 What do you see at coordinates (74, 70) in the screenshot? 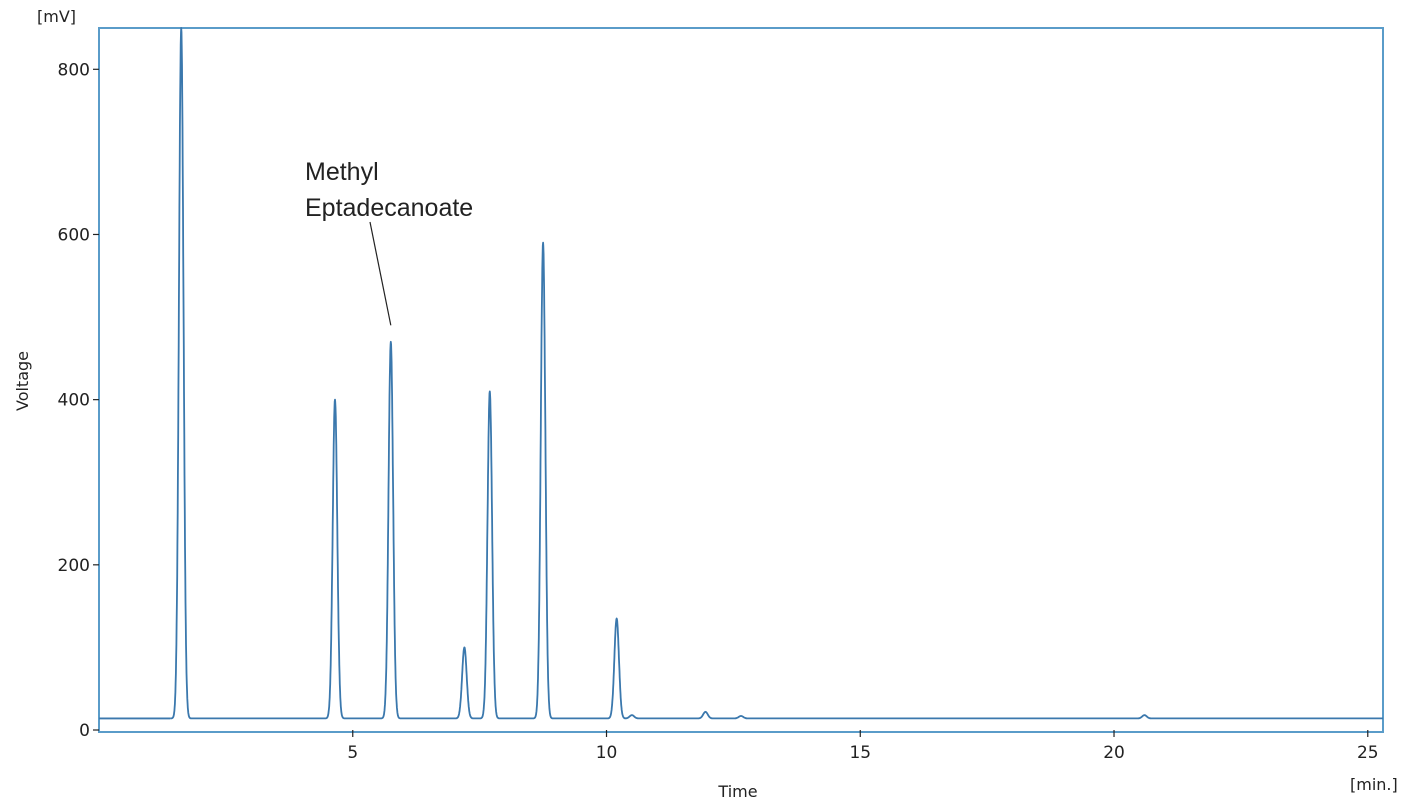
I see `y-tick-label: 800` at bounding box center [74, 70].